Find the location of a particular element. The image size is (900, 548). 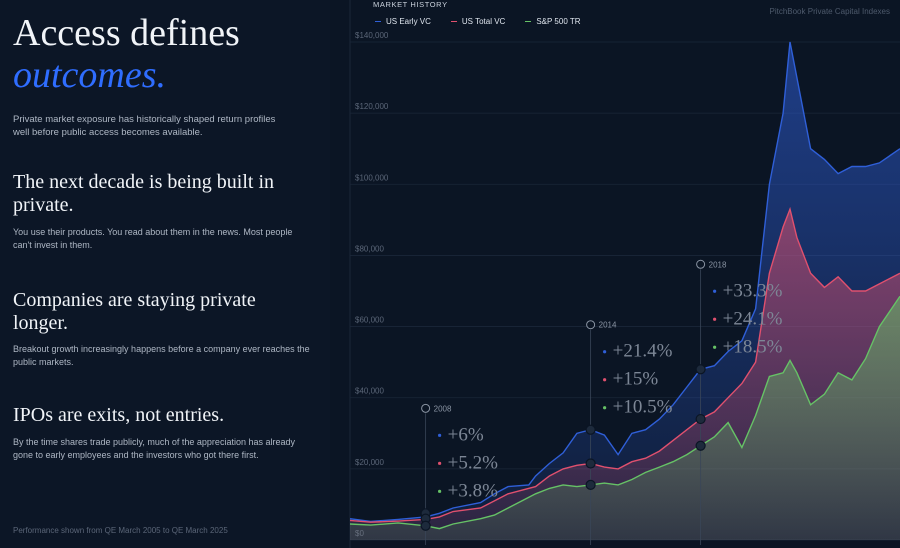

y-tick-label: $100,000 is located at coordinates (372, 177).